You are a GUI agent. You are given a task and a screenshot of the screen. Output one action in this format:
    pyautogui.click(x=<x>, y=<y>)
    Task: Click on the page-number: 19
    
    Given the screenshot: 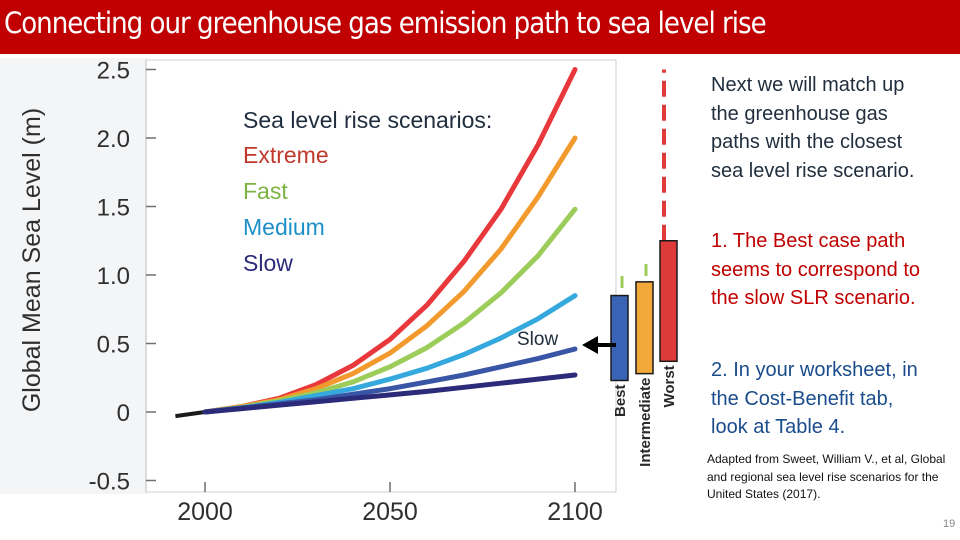 What is the action you would take?
    pyautogui.click(x=949, y=524)
    